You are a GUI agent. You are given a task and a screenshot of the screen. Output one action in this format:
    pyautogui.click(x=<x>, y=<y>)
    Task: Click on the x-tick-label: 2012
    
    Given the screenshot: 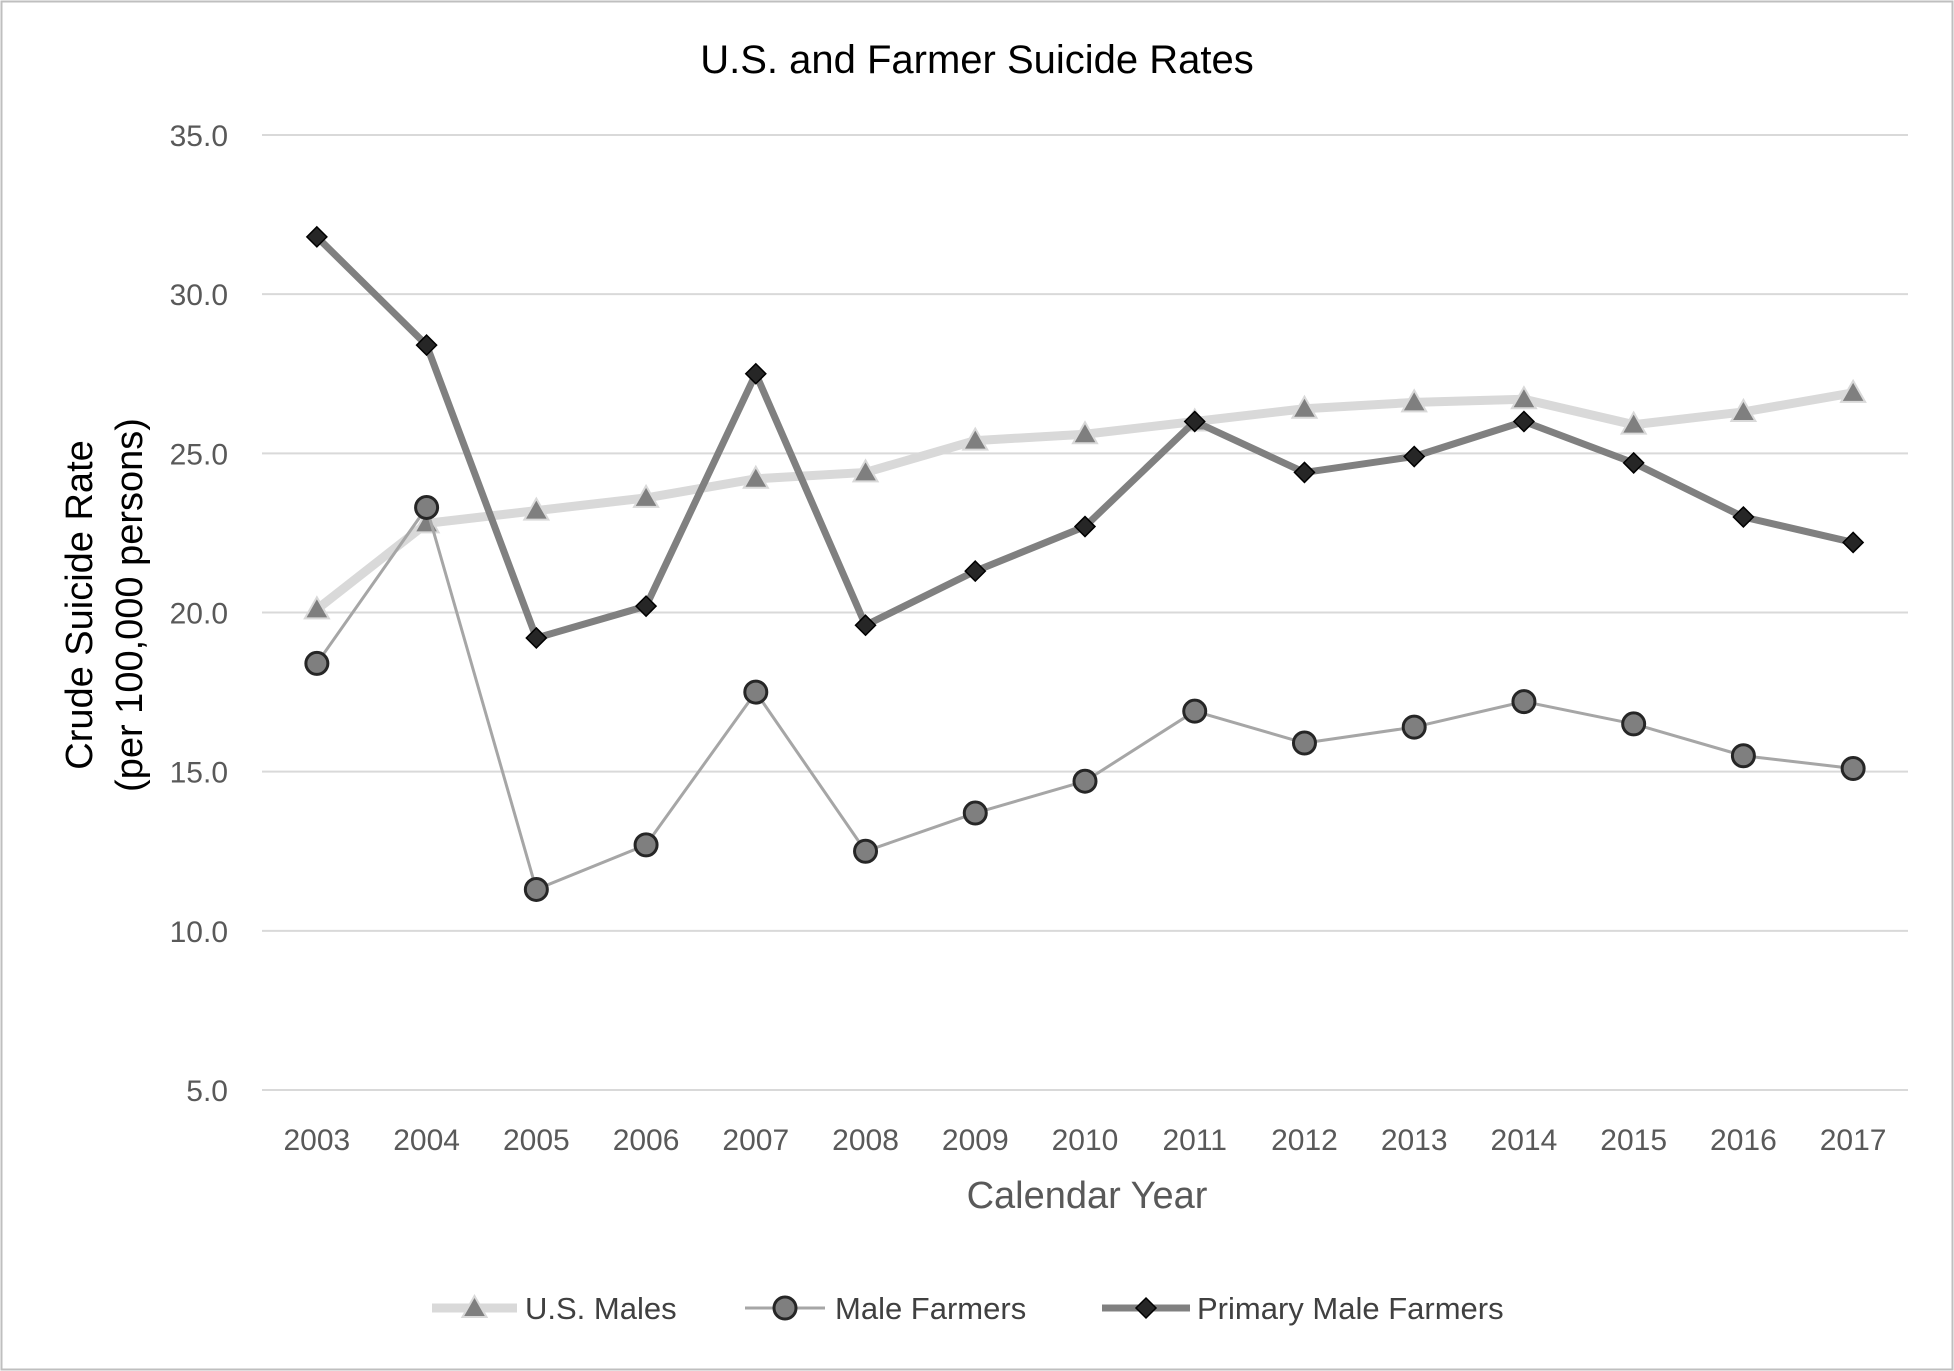 What is the action you would take?
    pyautogui.click(x=1304, y=1140)
    